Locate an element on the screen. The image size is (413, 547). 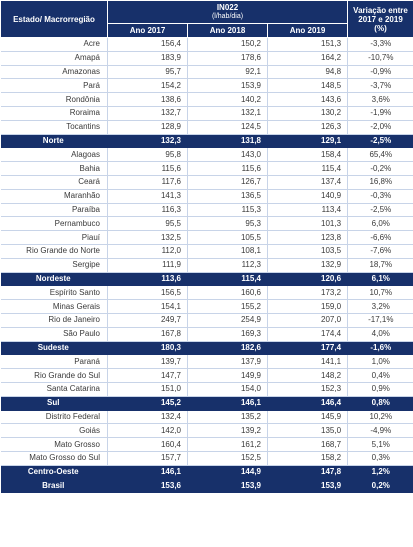
variation-cell: 5,1% is located at coordinates (380, 444).